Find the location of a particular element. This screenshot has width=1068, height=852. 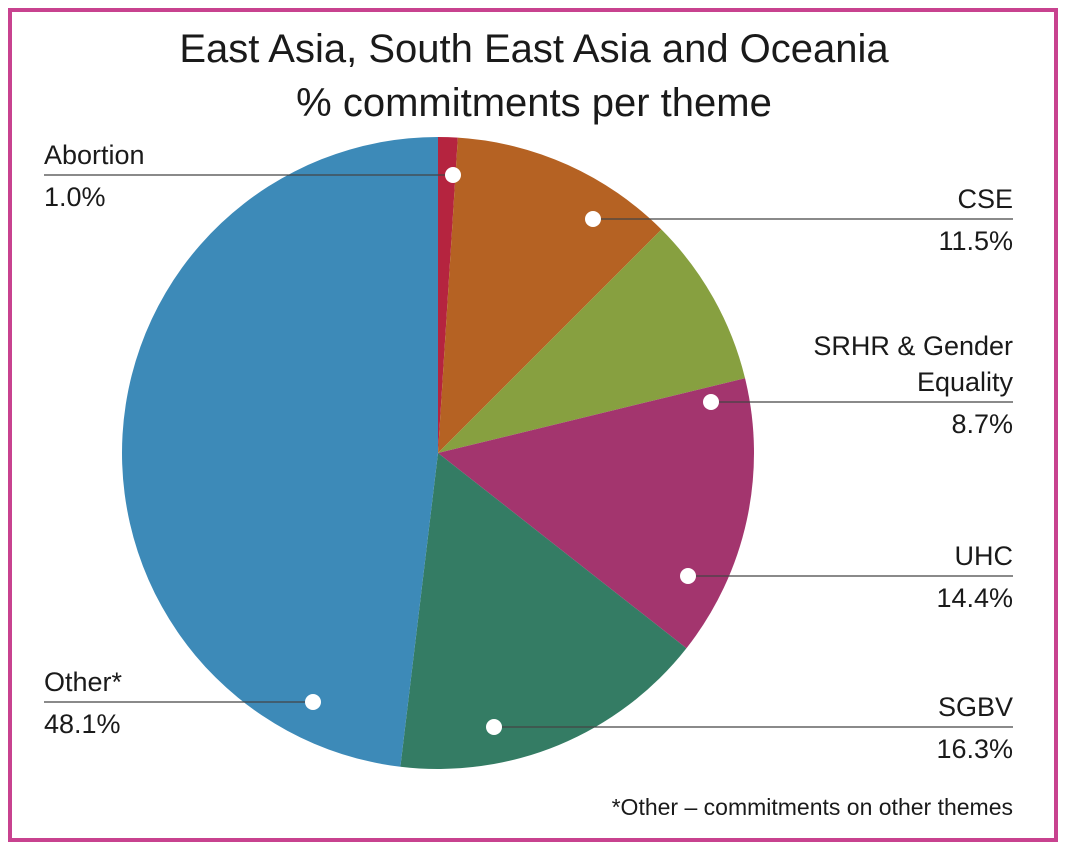

slice-label: SRHR & Gender Equality is located at coordinates (913, 364).